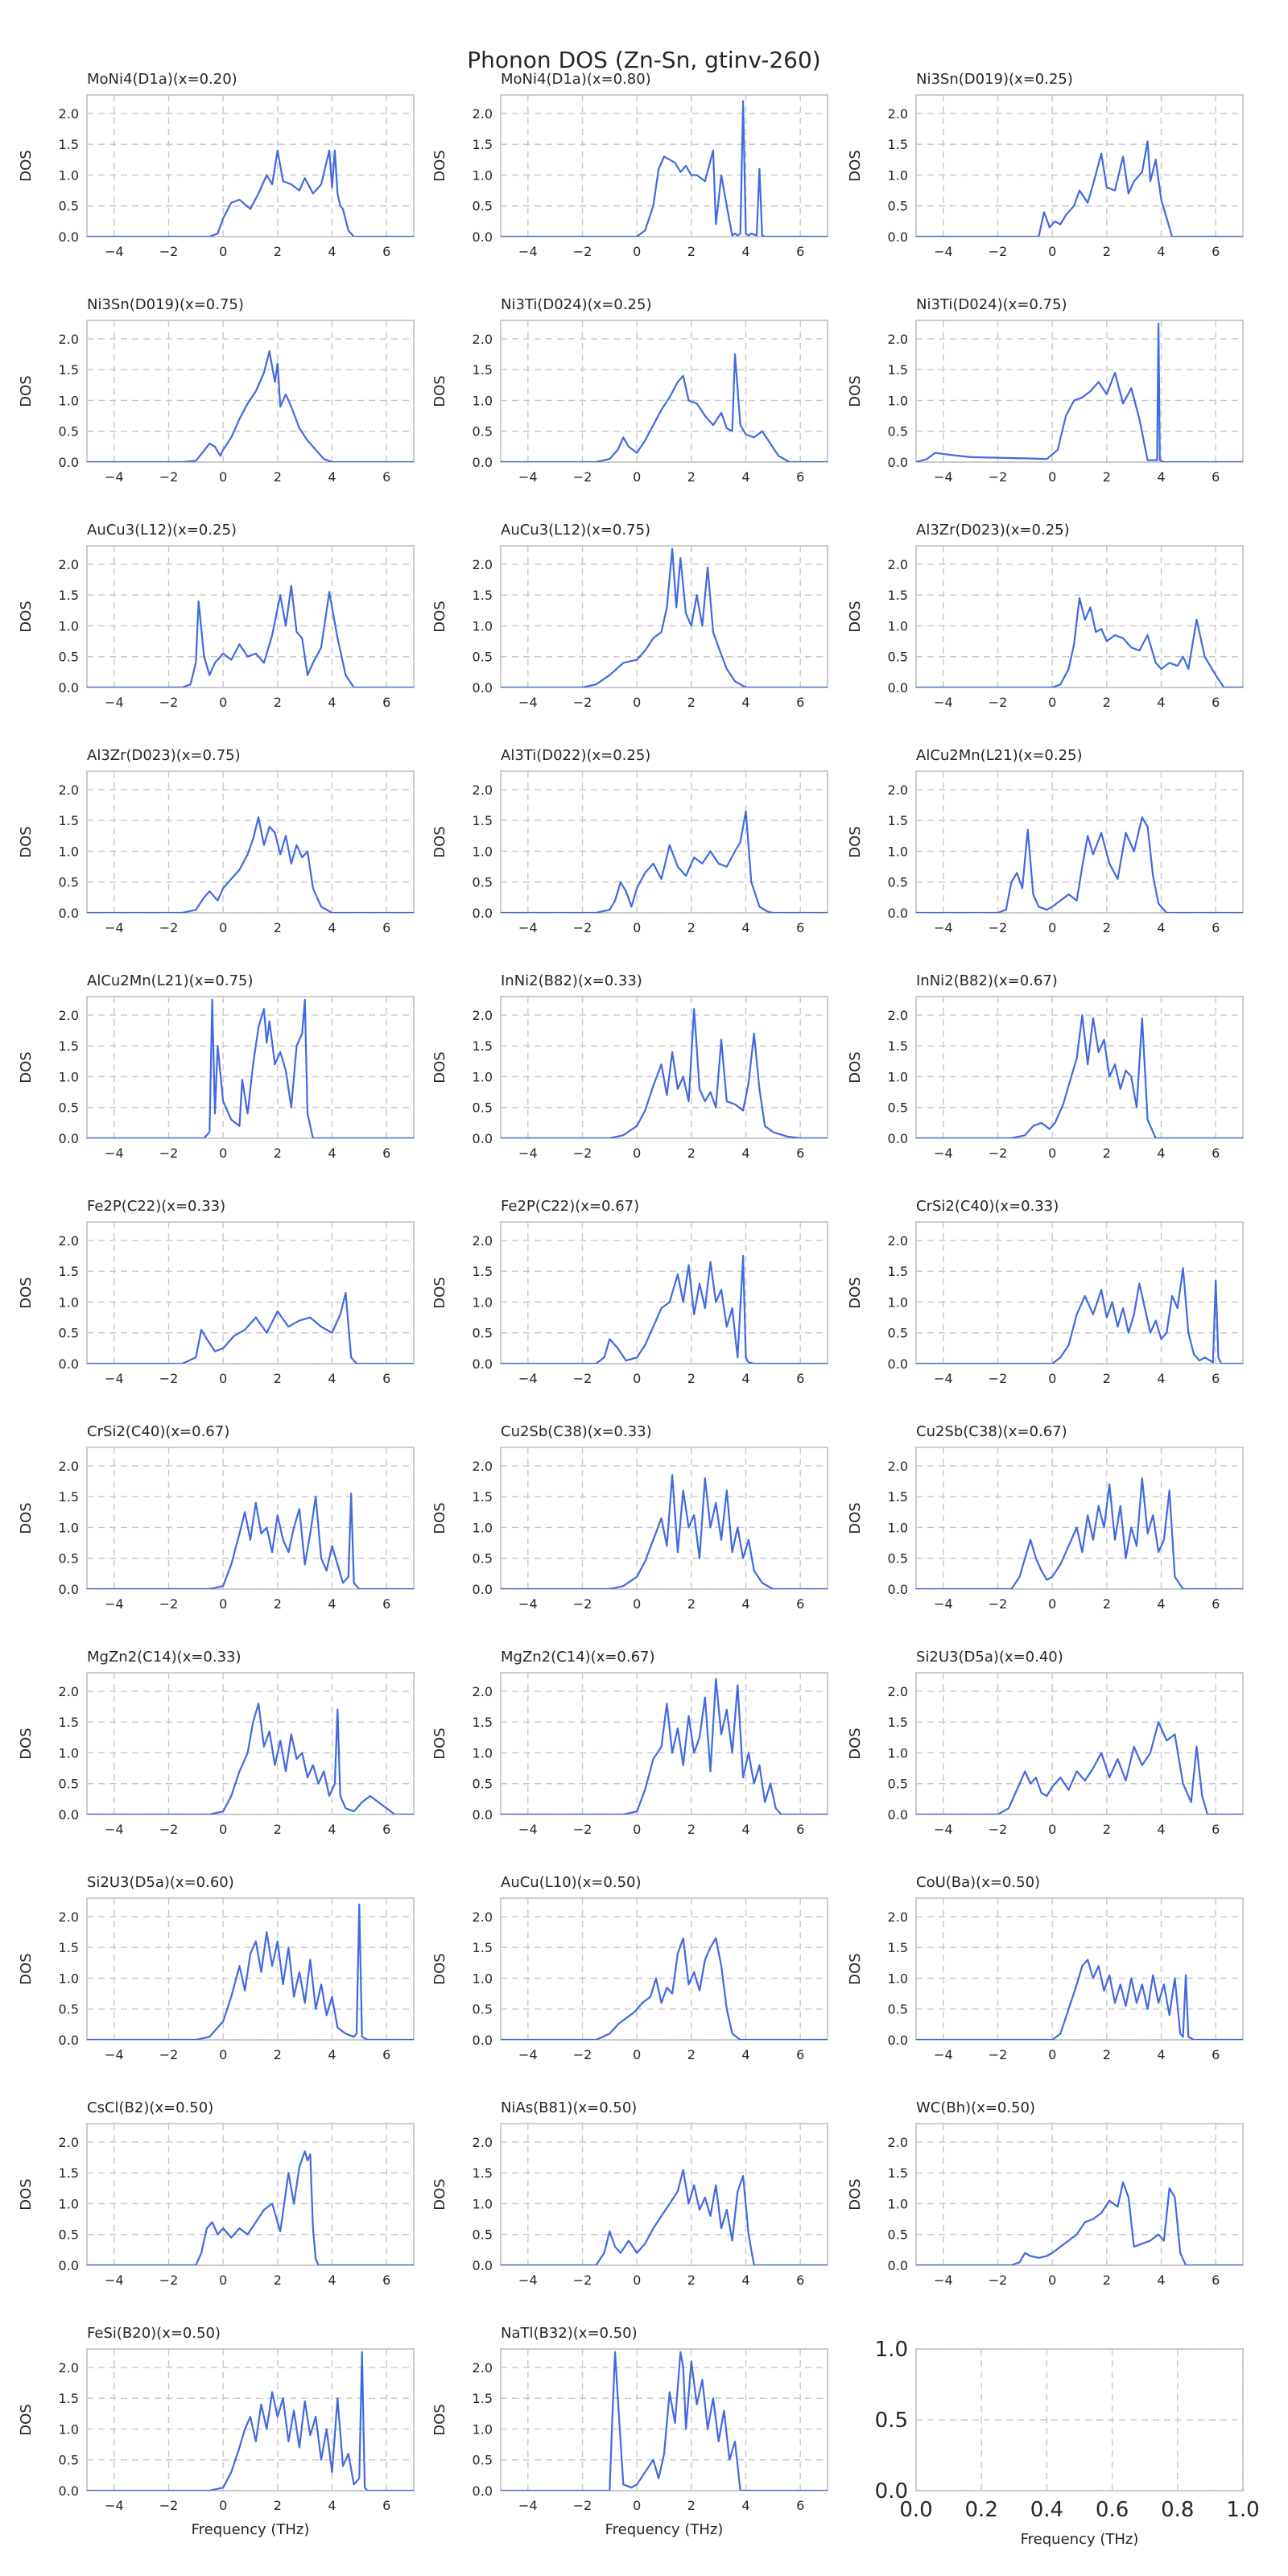 The width and height of the screenshot is (1288, 2576). What do you see at coordinates (1046, 2510) in the screenshot?
I see `x-tick-label: 0.4` at bounding box center [1046, 2510].